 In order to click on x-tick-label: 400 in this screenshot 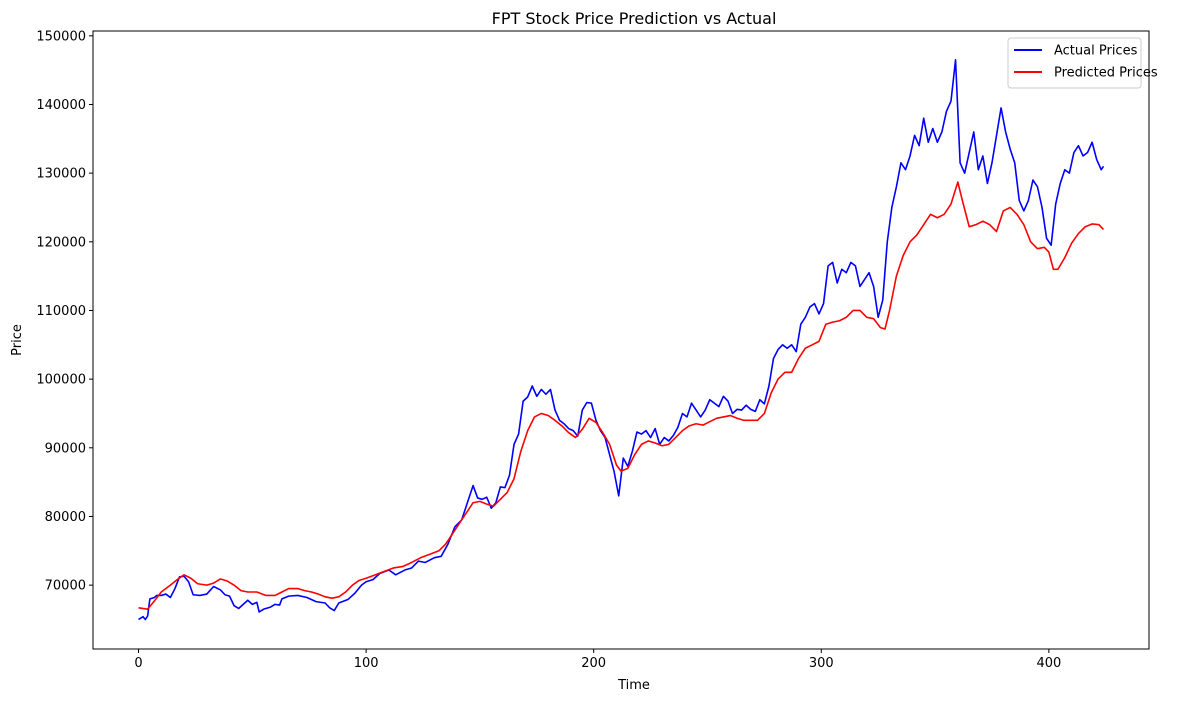, I will do `click(1048, 663)`.